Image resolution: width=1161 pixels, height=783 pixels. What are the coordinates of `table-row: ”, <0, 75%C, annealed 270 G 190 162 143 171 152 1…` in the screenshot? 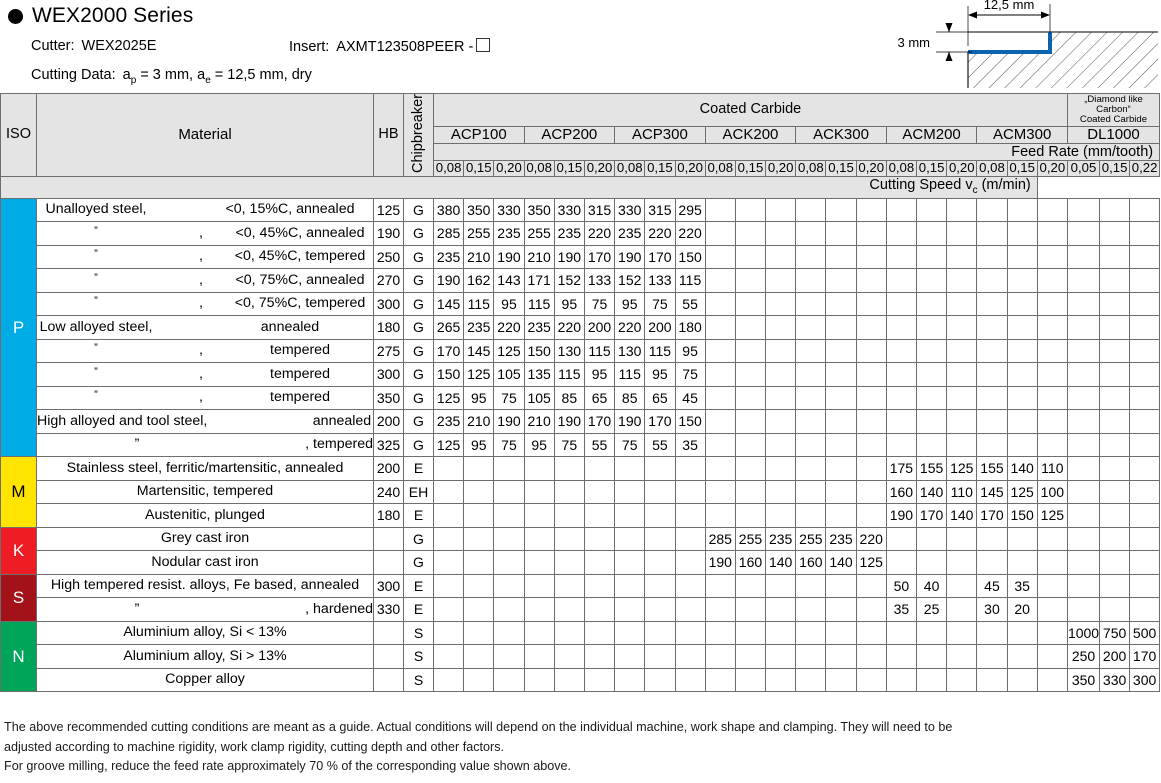 It's located at (581, 280).